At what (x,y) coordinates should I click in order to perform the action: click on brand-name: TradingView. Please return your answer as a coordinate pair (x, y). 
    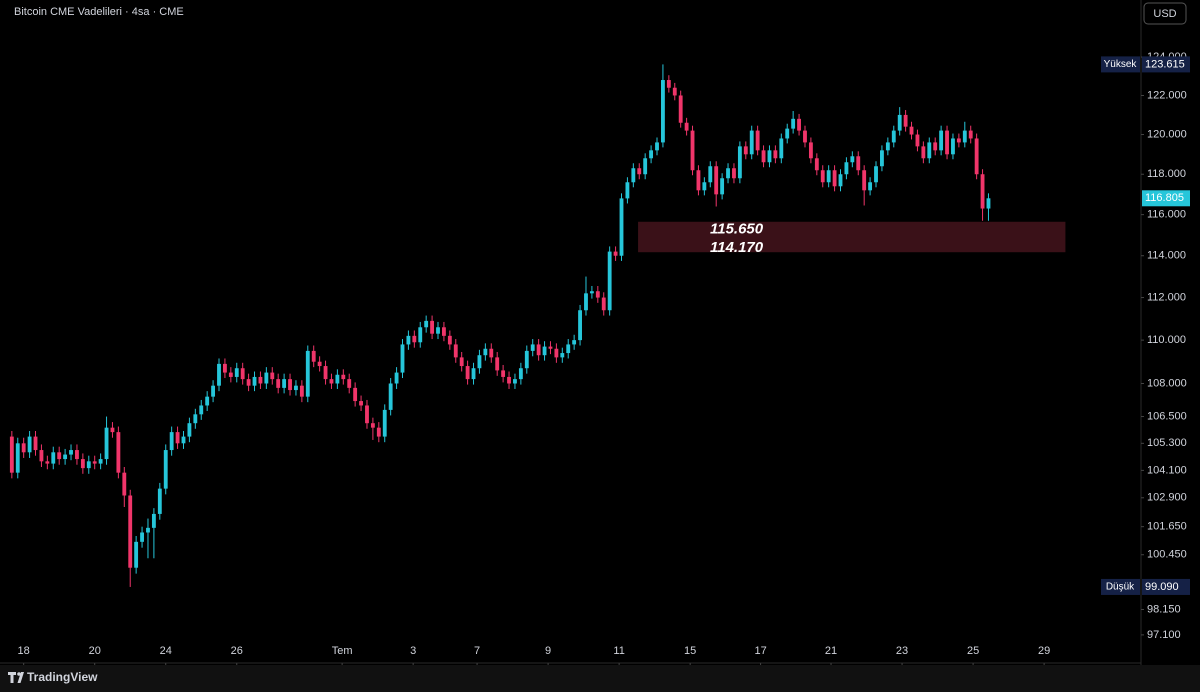
    Looking at the image, I should click on (62, 677).